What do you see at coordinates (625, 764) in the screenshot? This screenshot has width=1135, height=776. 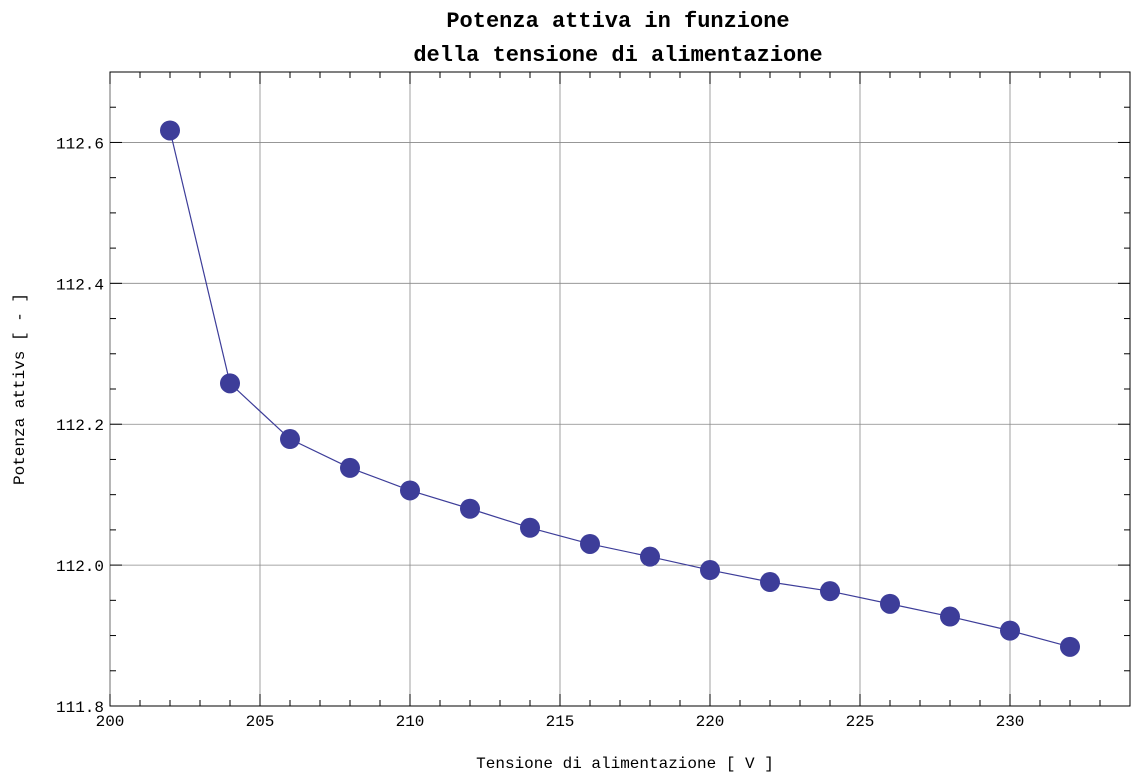 I see `x-axis-label: Tensione di alimentazione [ V ]` at bounding box center [625, 764].